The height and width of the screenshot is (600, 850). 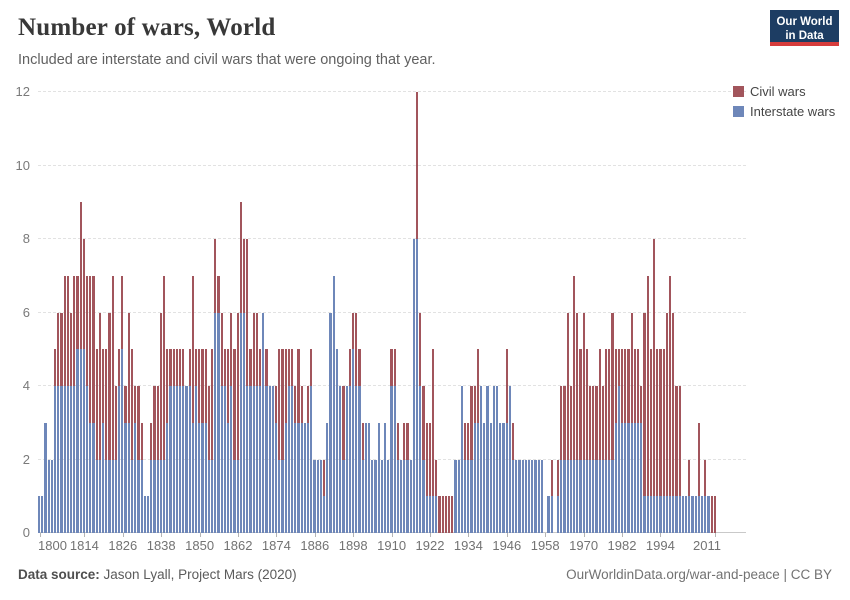 What do you see at coordinates (375, 312) in the screenshot?
I see `bar-column-1905` at bounding box center [375, 312].